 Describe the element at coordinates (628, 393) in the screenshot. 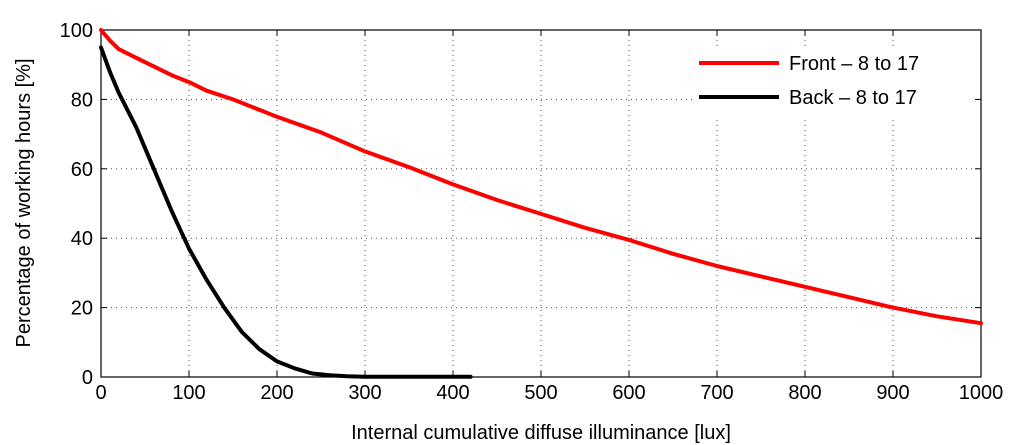

I see `x-tick-label: 600` at that location.